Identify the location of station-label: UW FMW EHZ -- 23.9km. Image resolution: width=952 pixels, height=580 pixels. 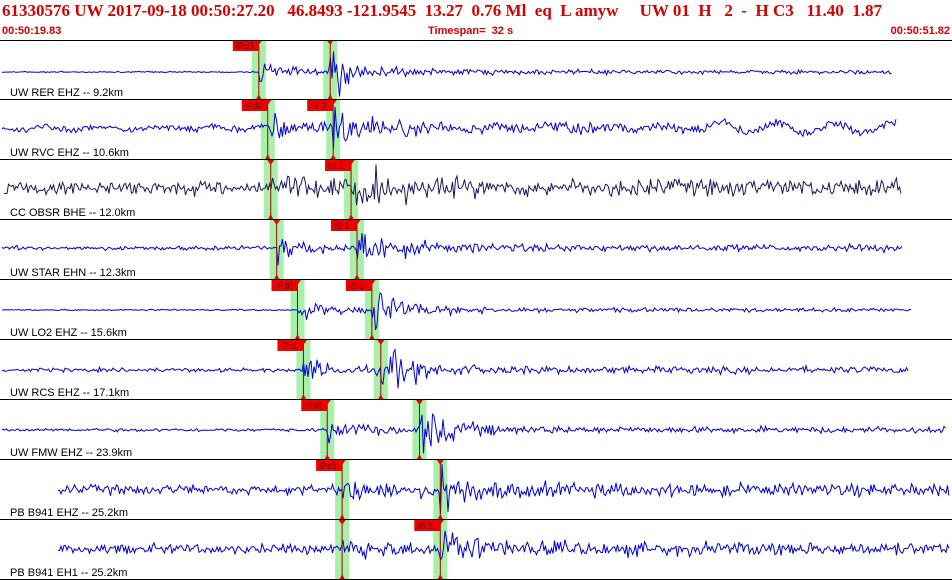
(71, 453).